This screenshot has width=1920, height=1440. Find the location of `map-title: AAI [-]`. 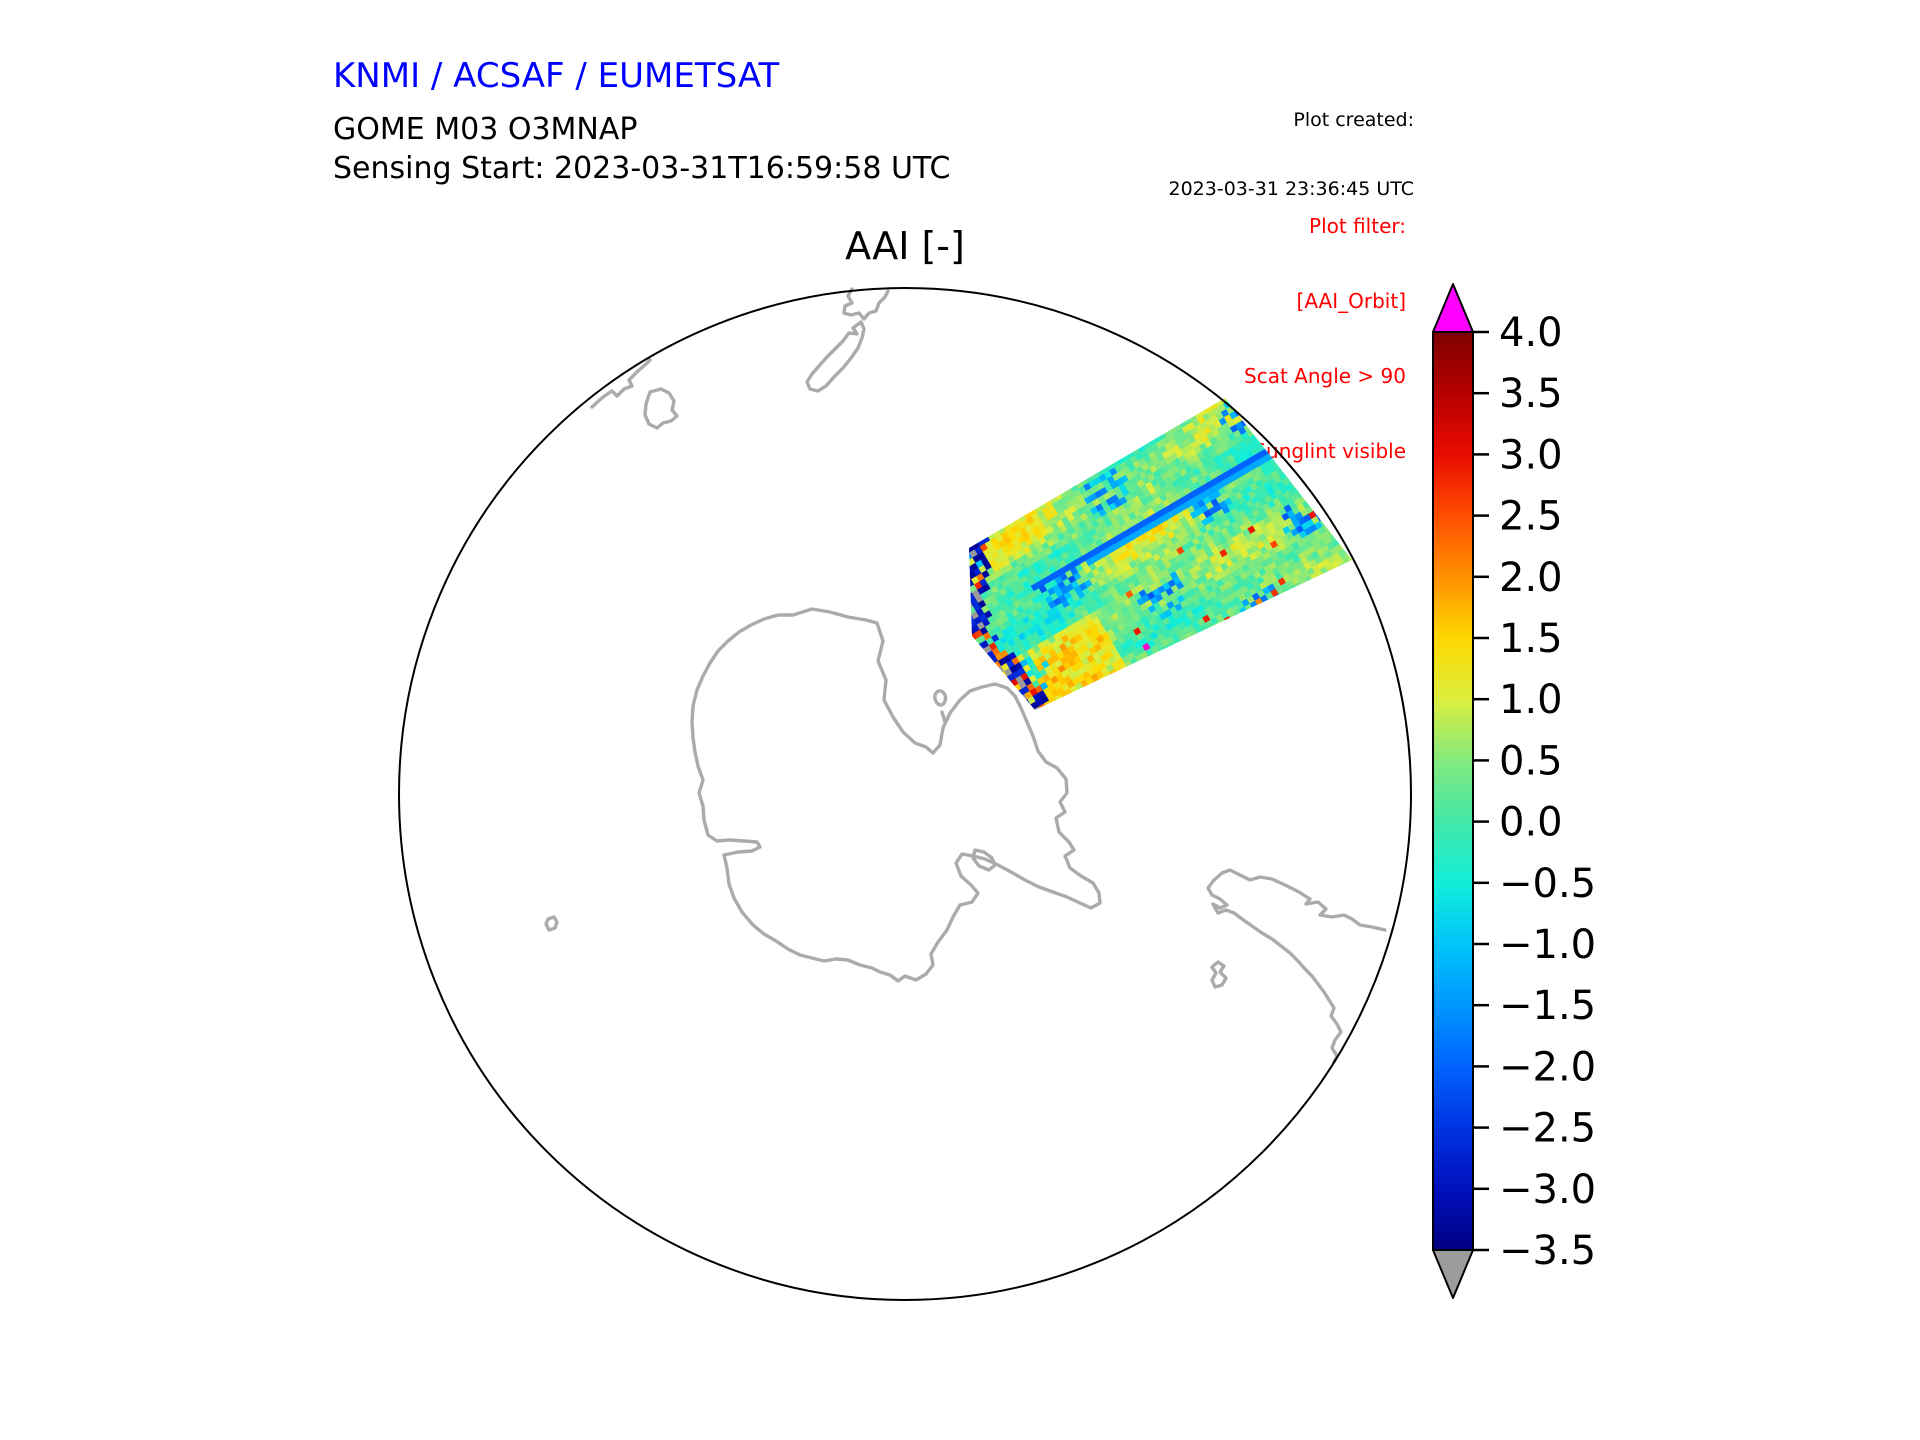

map-title: AAI [-] is located at coordinates (905, 246).